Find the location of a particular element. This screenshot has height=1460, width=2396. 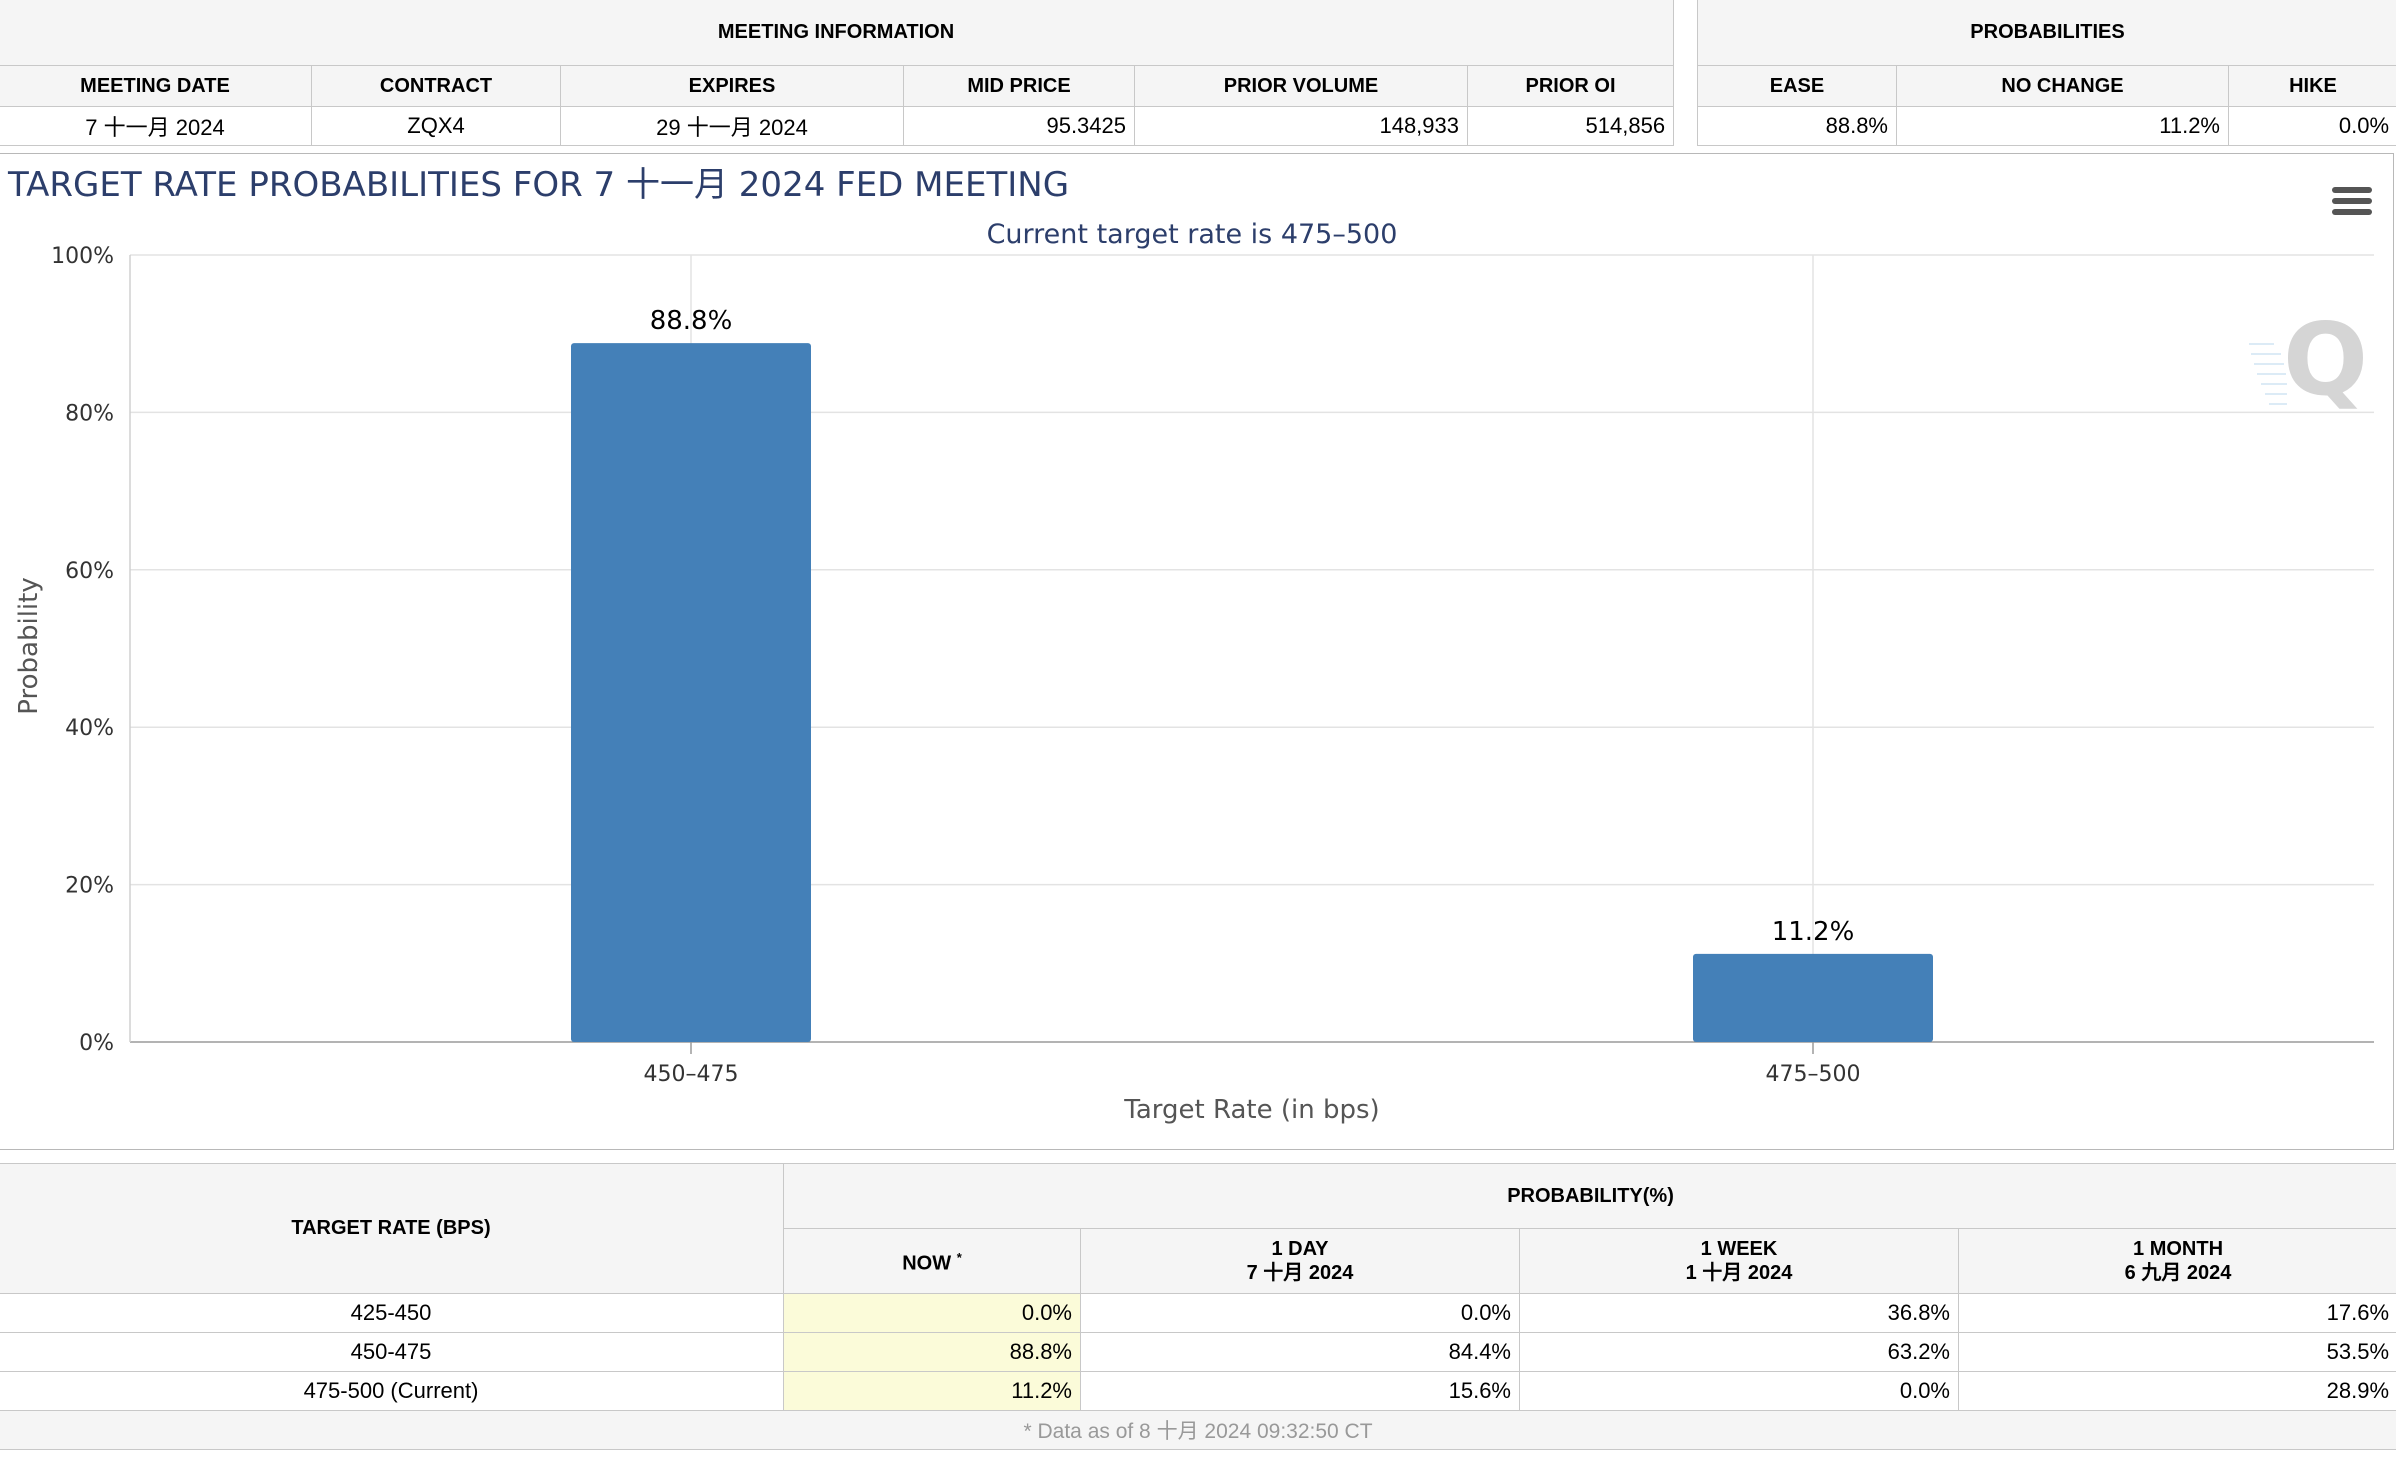

week-cell: 36.8% is located at coordinates (1739, 1313).